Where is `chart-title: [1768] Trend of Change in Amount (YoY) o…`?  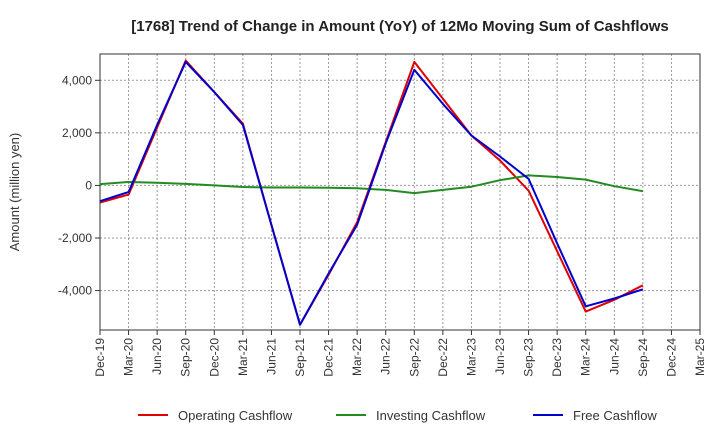
chart-title: [1768] Trend of Change in Amount (YoY) o… is located at coordinates (400, 26).